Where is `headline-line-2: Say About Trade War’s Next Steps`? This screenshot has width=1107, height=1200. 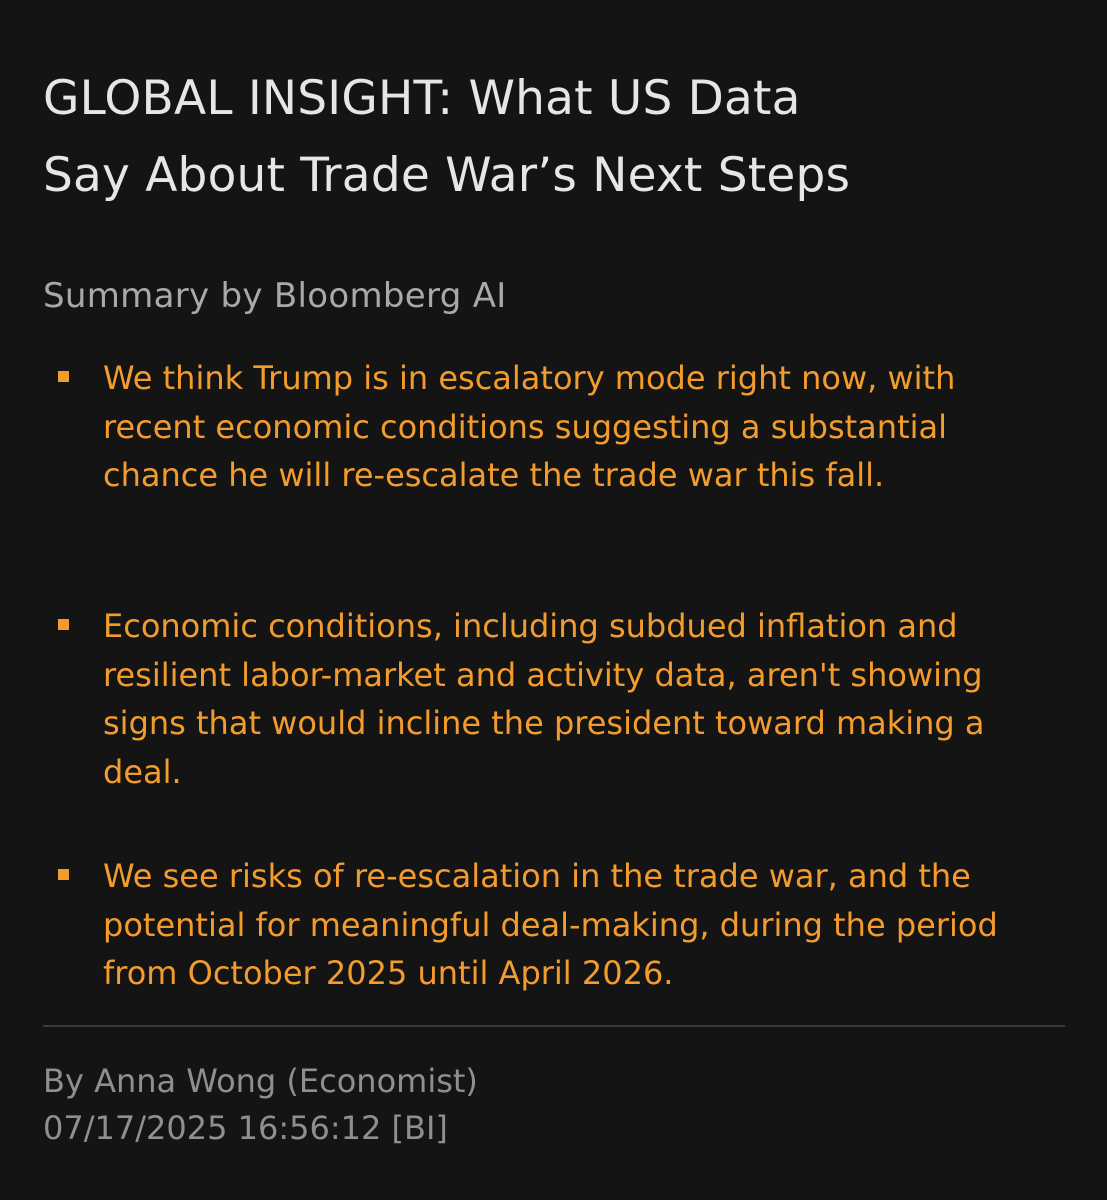 headline-line-2: Say About Trade War’s Next Steps is located at coordinates (447, 175).